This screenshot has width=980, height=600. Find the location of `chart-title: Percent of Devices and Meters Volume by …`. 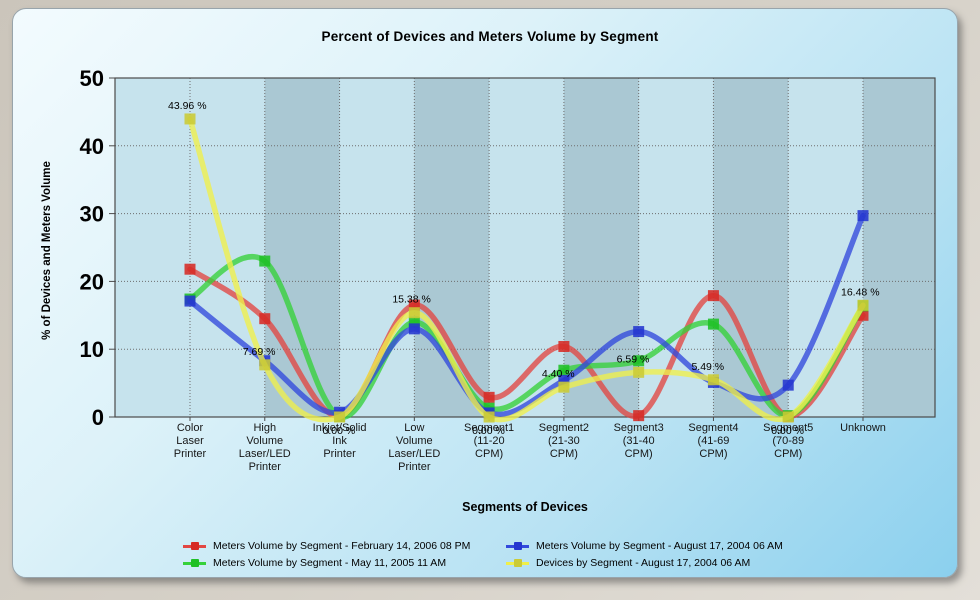

chart-title: Percent of Devices and Meters Volume by … is located at coordinates (490, 36).